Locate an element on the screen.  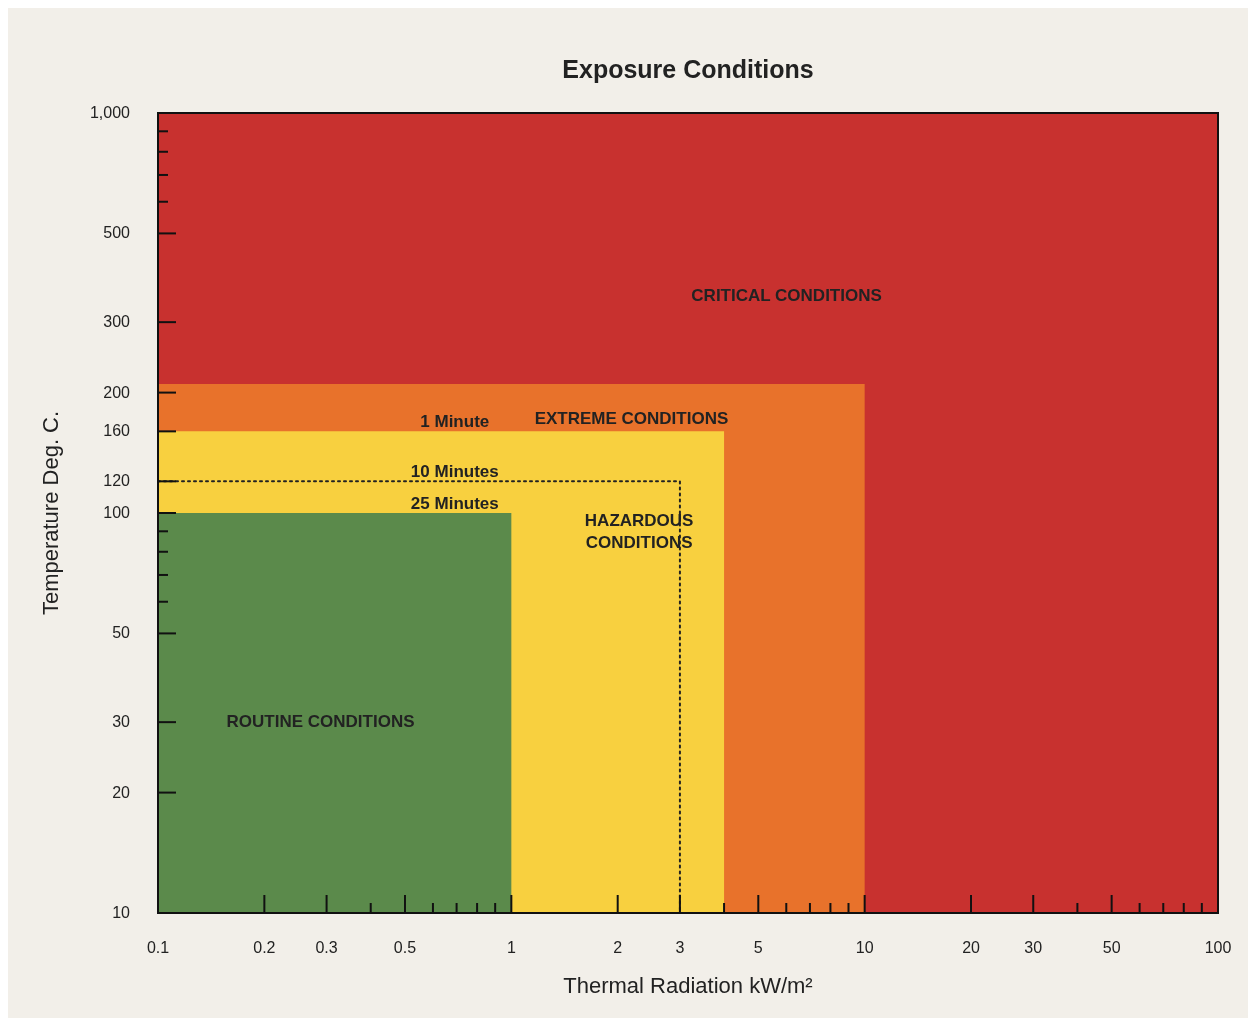
y-tick-label: 500 is located at coordinates (117, 233).